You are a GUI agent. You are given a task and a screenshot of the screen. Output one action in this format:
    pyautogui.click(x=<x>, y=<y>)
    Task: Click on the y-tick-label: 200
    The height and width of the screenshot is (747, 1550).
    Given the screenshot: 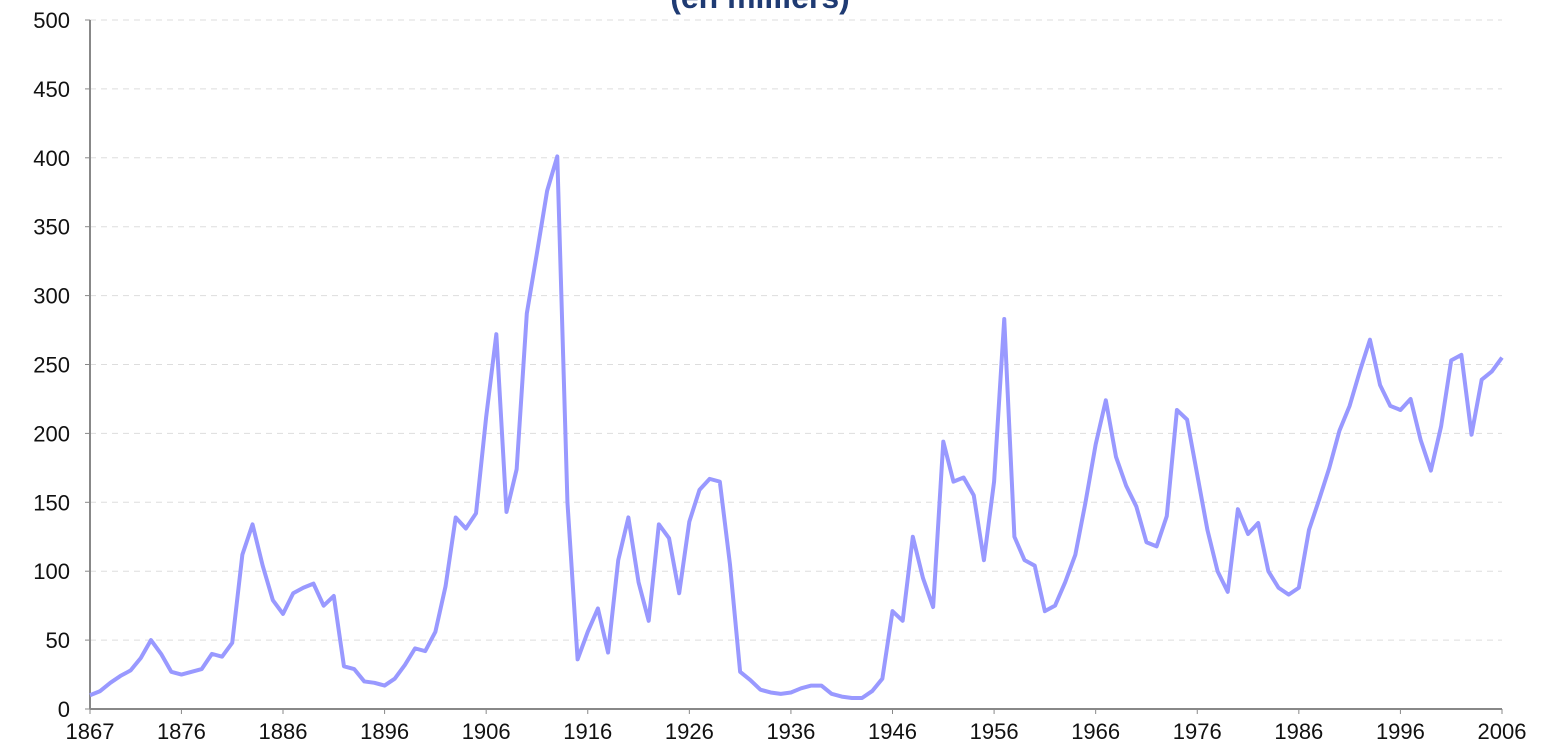 What is the action you would take?
    pyautogui.click(x=51, y=433)
    